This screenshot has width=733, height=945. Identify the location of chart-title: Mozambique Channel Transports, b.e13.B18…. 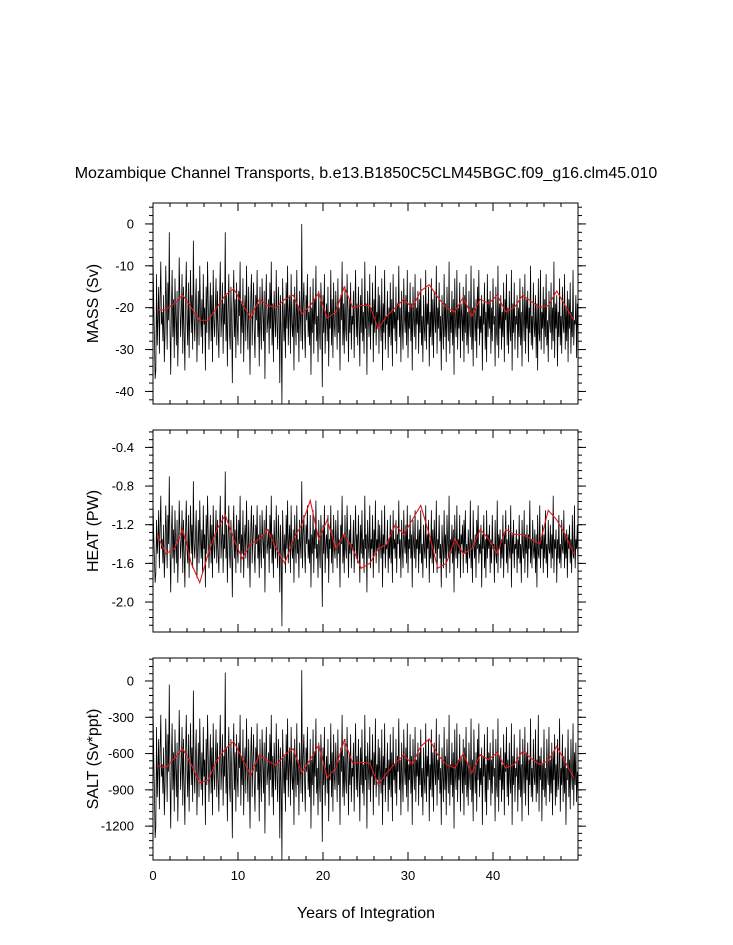
(366, 173).